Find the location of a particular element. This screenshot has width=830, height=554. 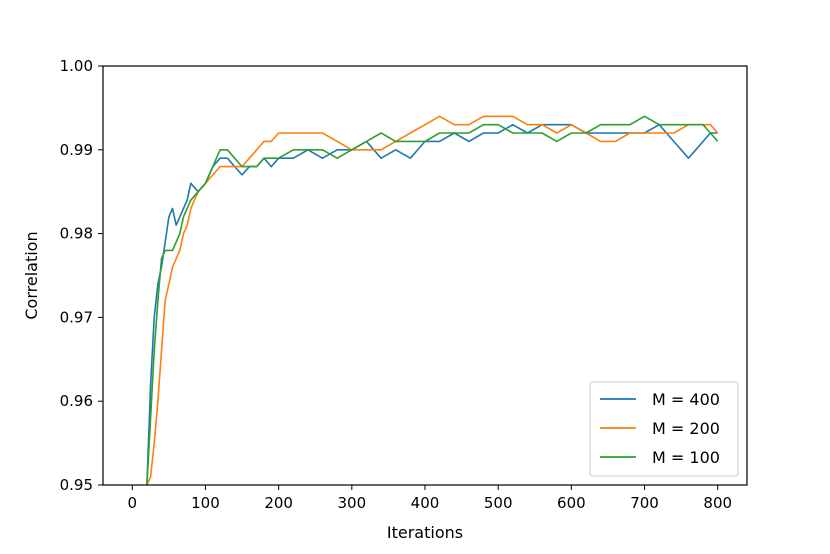

y-axis: 0.95 0.96 0.97 0.98 0.99 1.00 is located at coordinates (81, 275).